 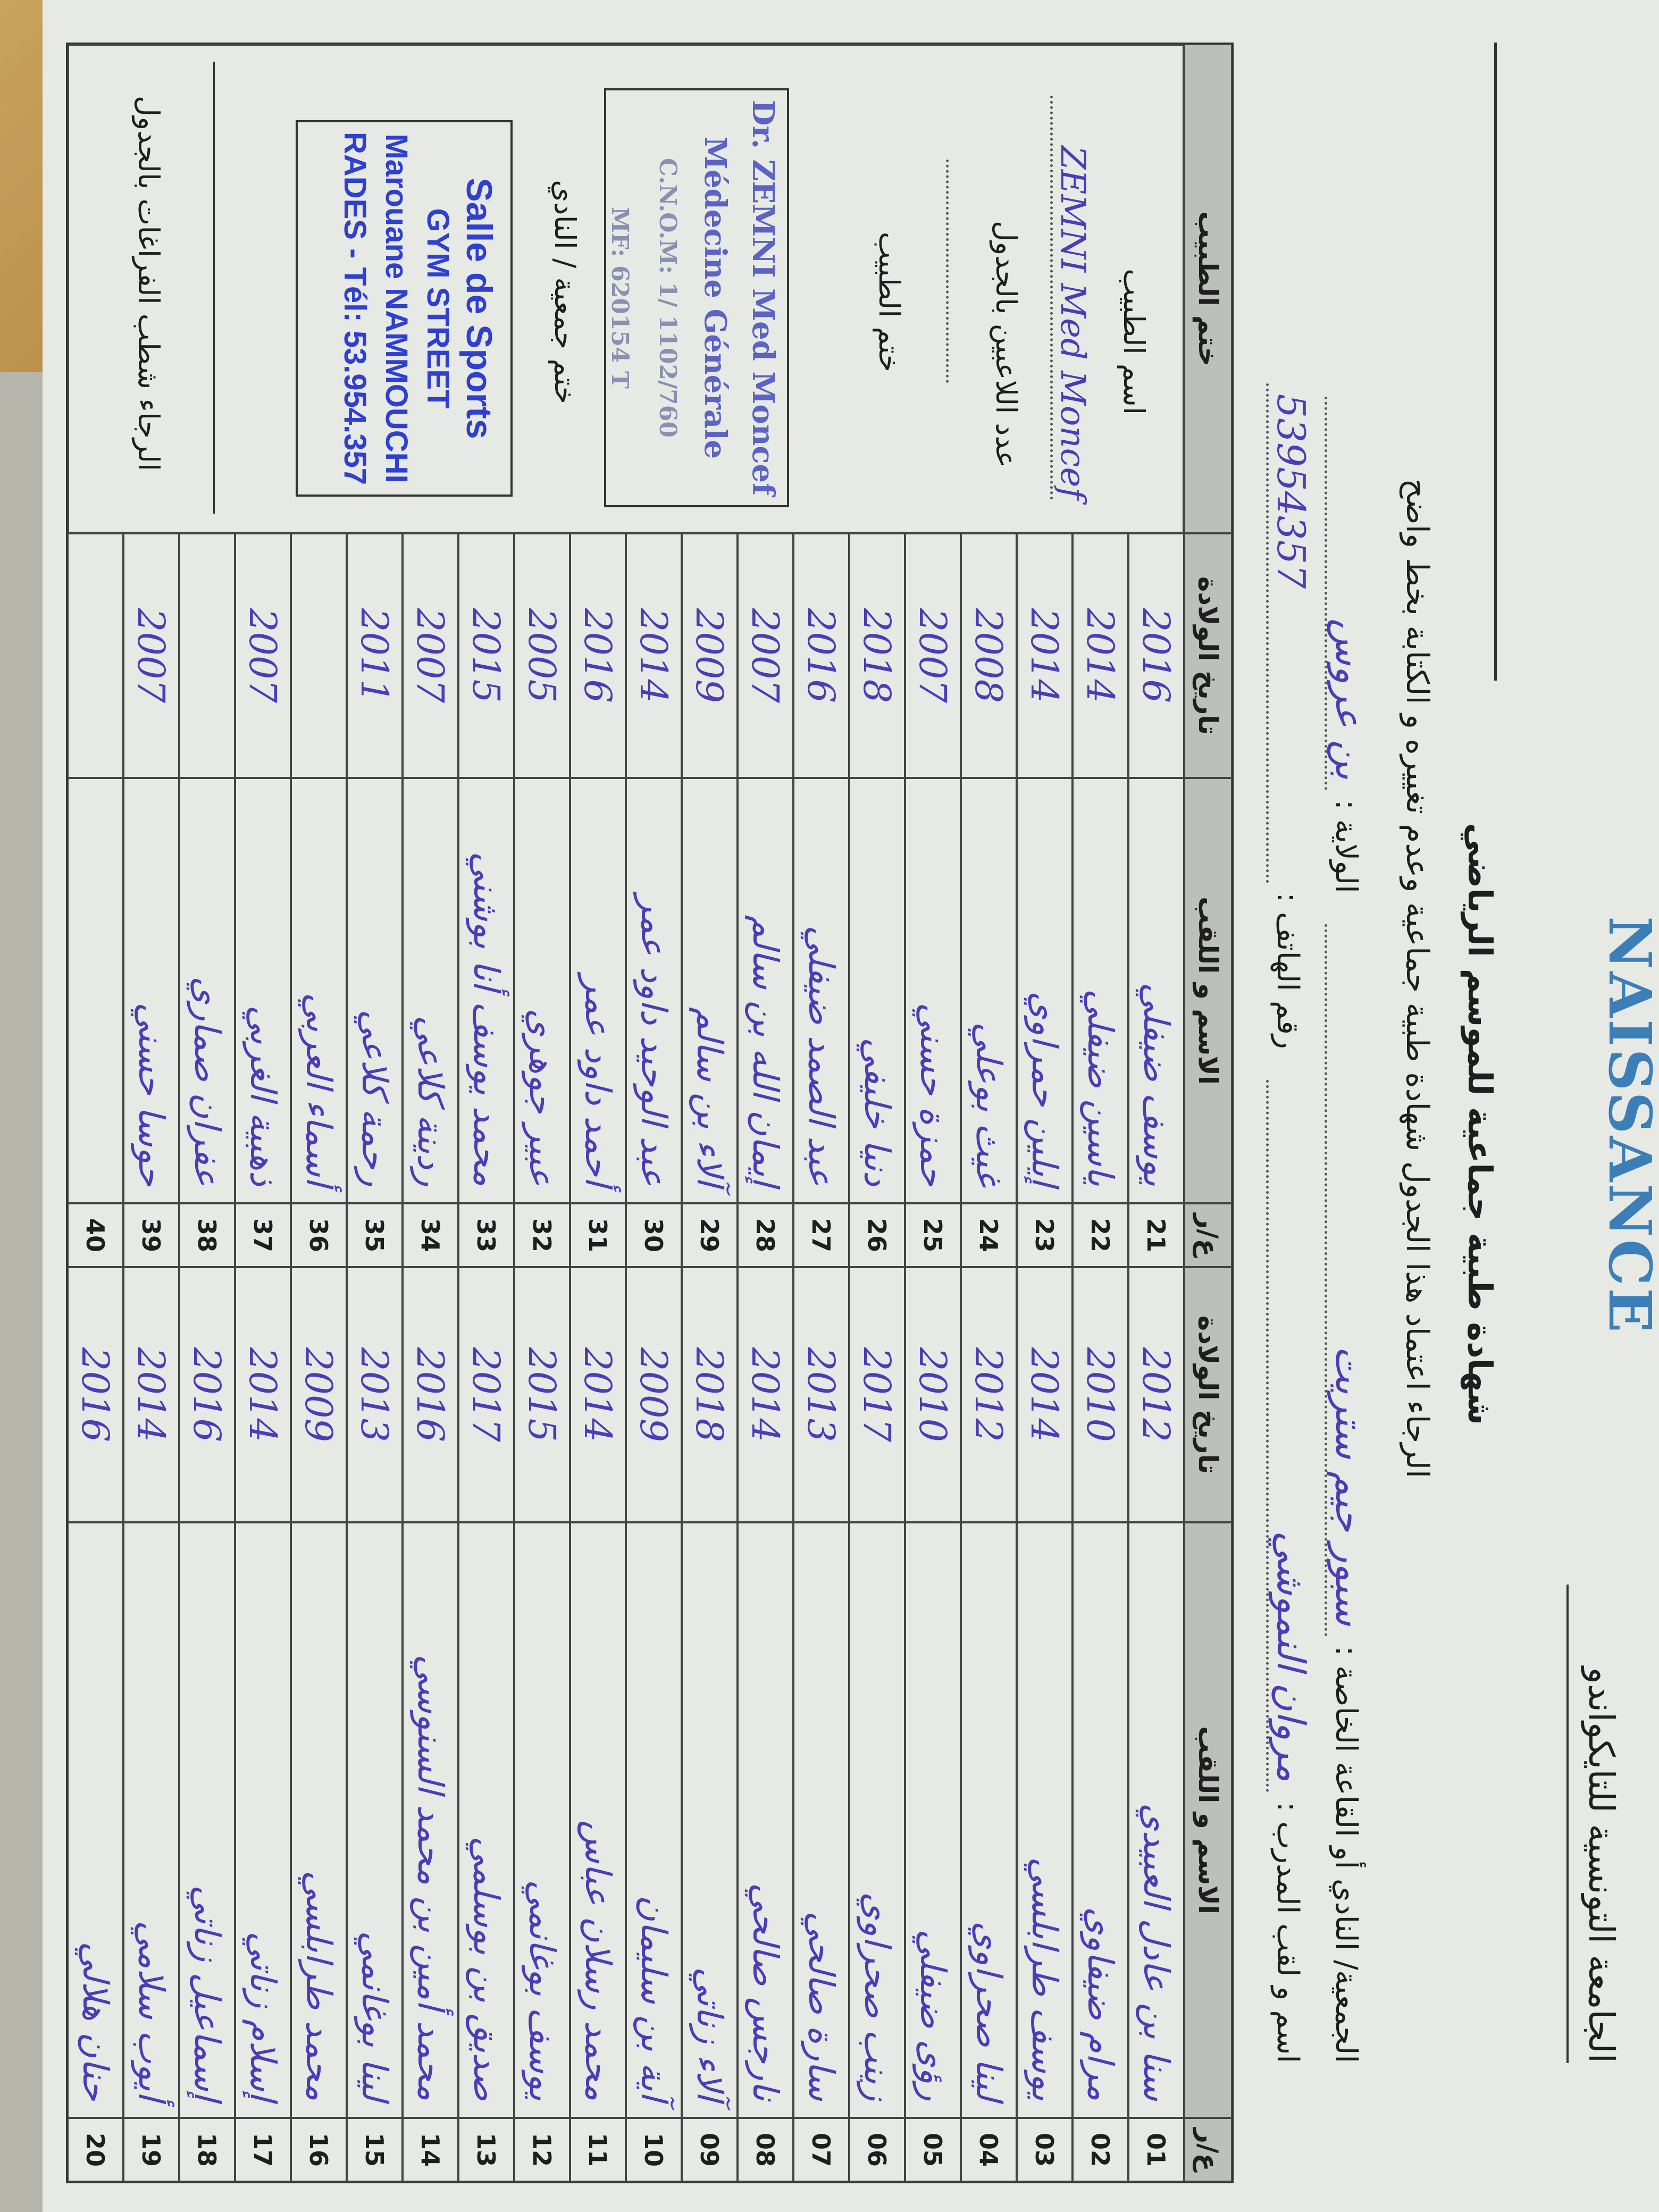 I want to click on stamp-line: Marouane NAMMOUCHI, so click(x=396, y=308).